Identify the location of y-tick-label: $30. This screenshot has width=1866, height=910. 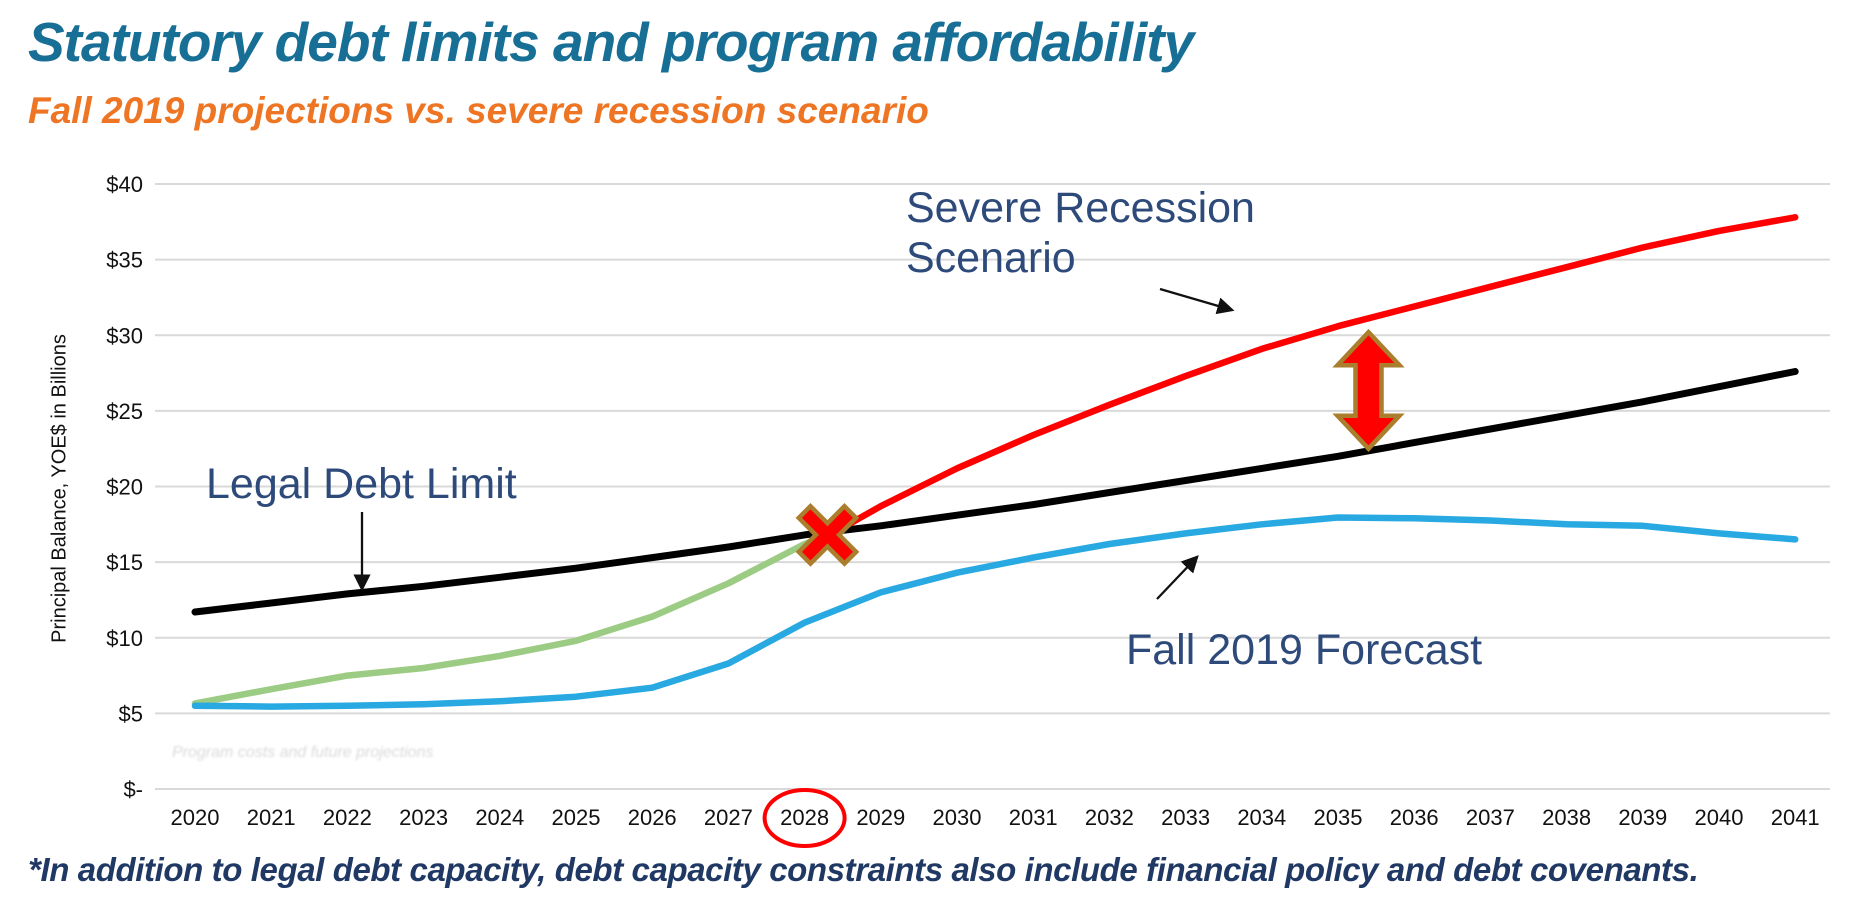
(124, 335).